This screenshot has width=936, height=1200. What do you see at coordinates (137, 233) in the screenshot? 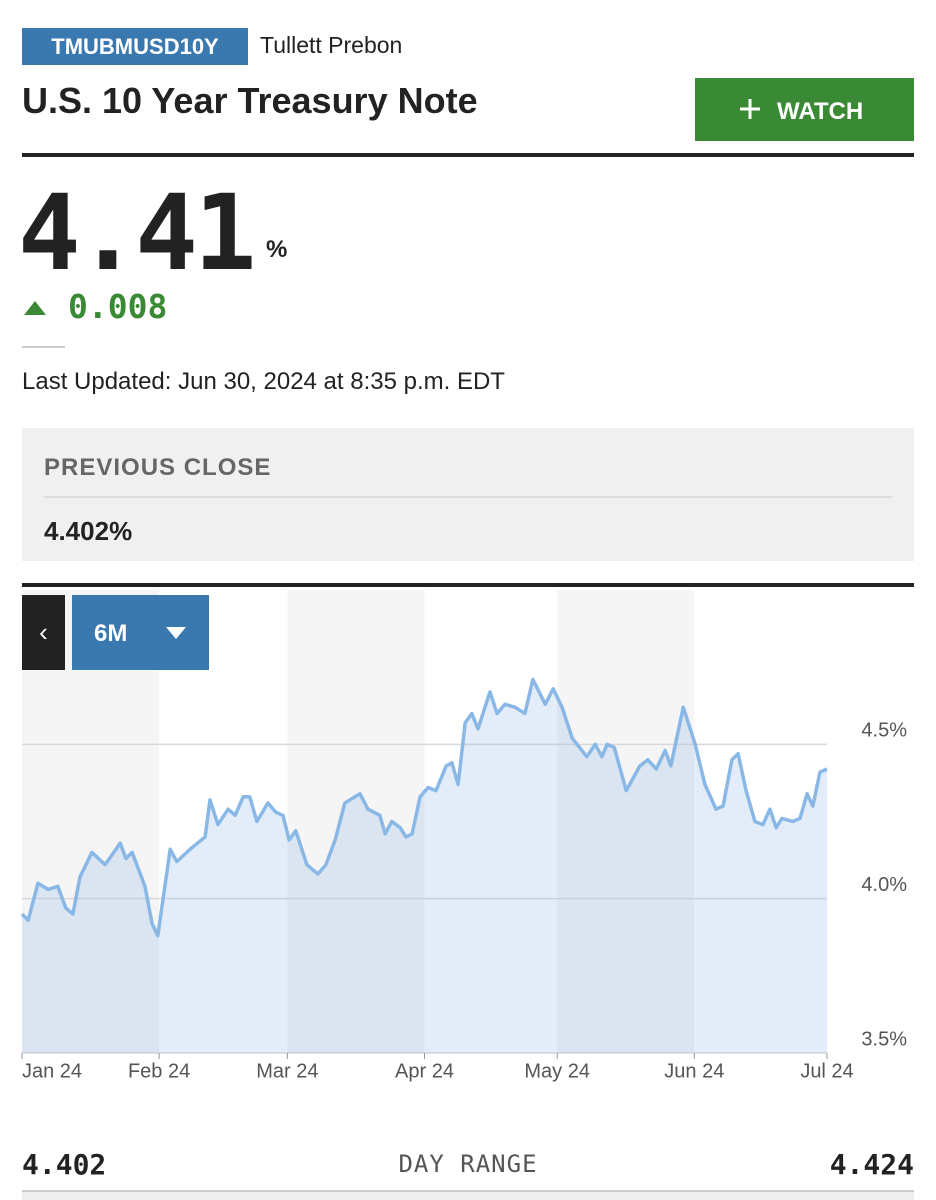
I see `price: 4.41` at bounding box center [137, 233].